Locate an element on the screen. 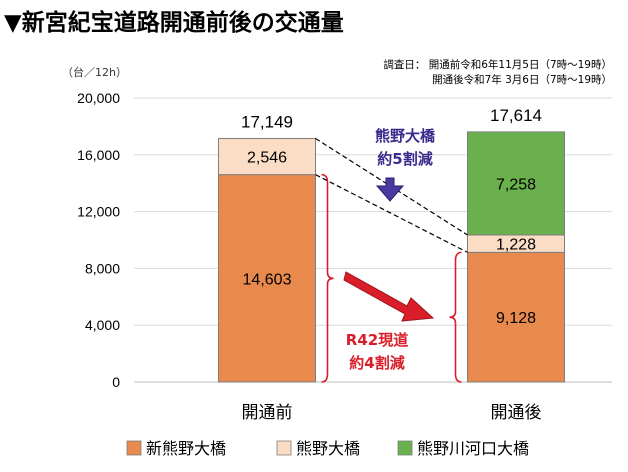 This screenshot has height=472, width=628. x-category-label: 開通前 is located at coordinates (267, 413).